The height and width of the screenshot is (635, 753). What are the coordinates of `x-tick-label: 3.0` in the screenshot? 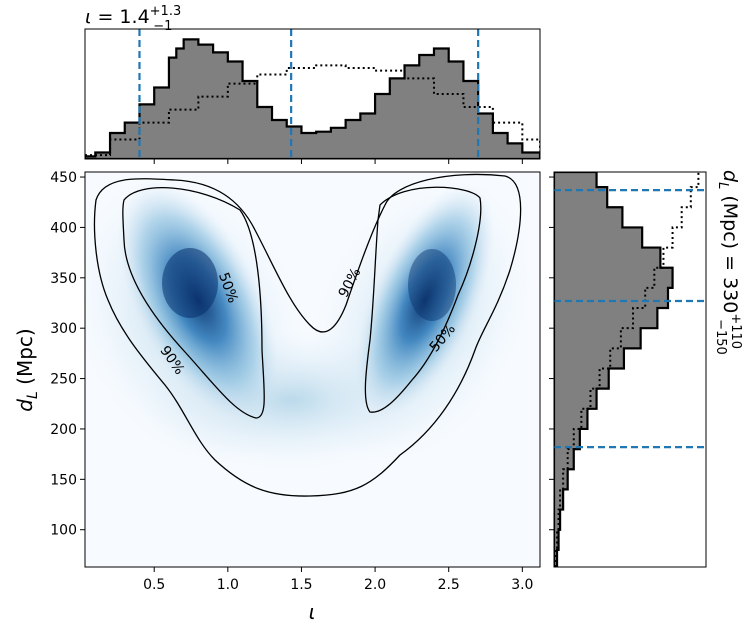 It's located at (522, 585).